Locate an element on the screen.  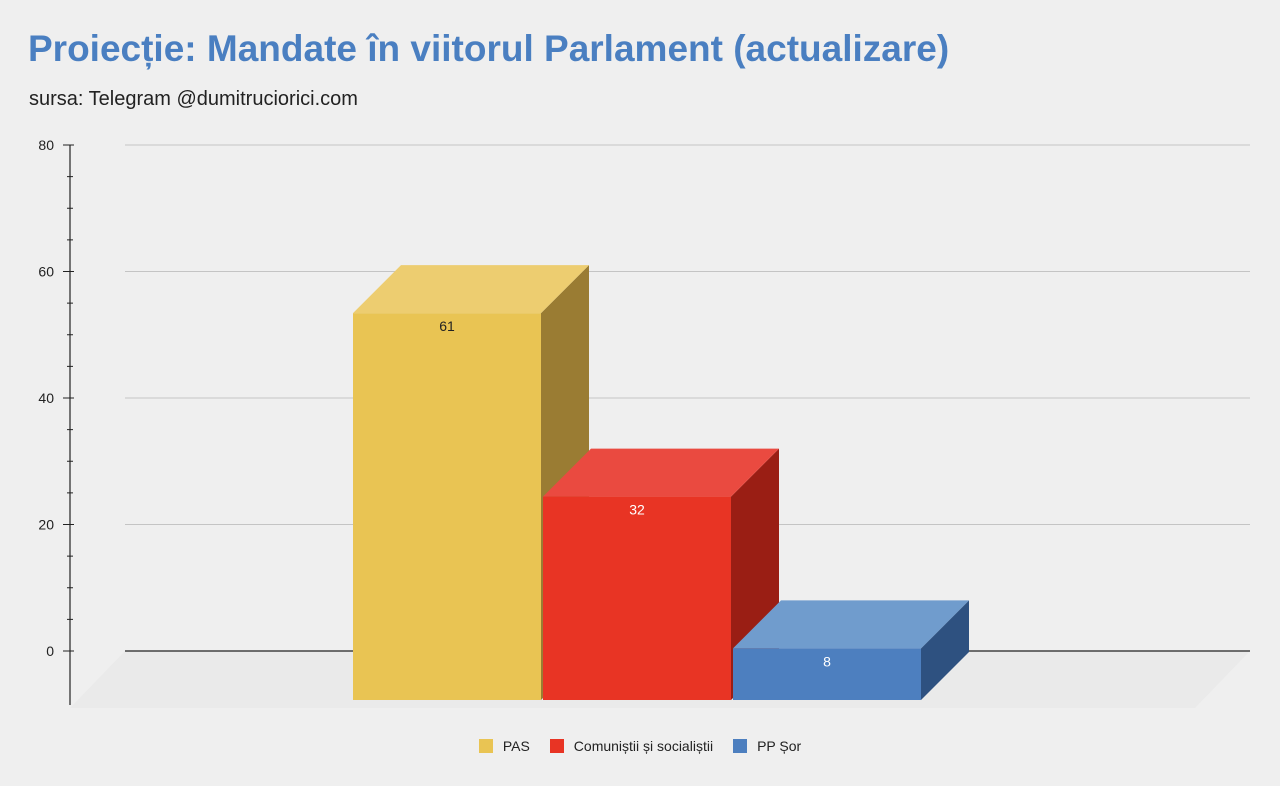
y-tick-label: 40 is located at coordinates (46, 398).